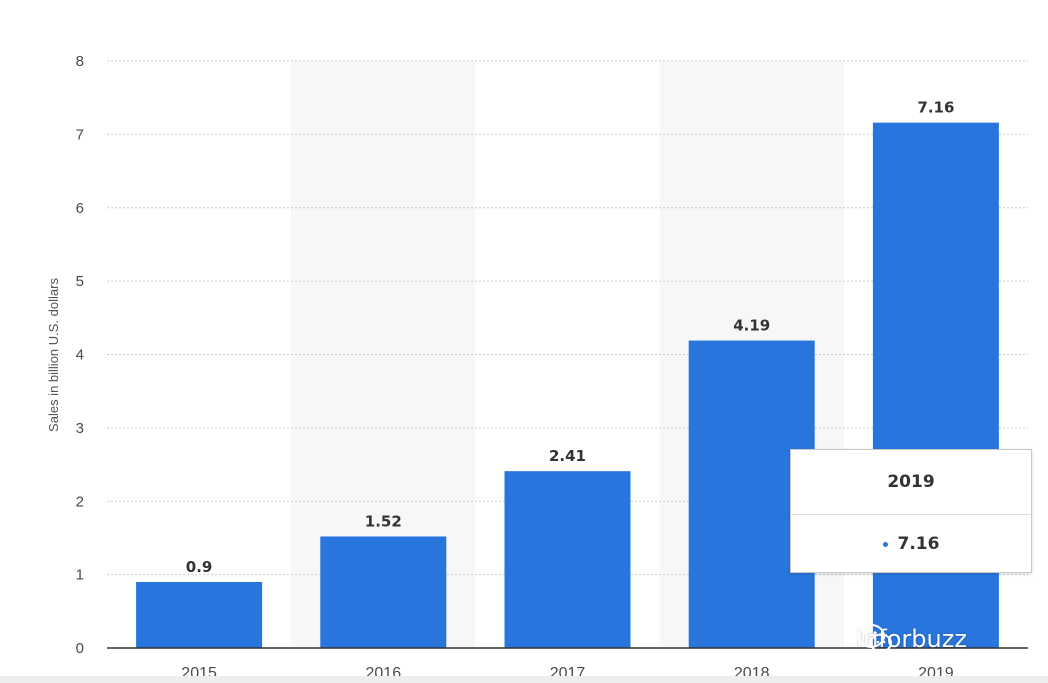 Image resolution: width=1048 pixels, height=683 pixels. I want to click on y-tick-label: 5, so click(80, 281).